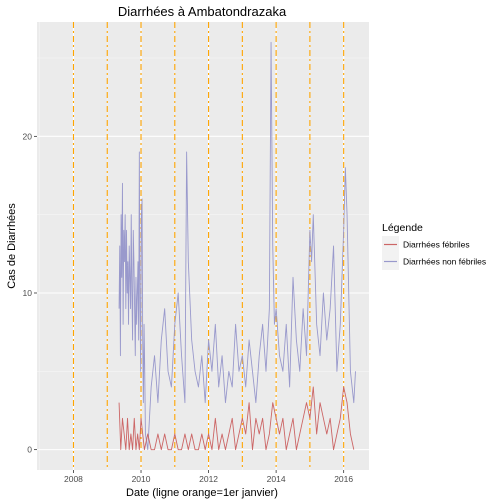 The image size is (504, 504). What do you see at coordinates (402, 228) in the screenshot?
I see `legend-title: Légende` at bounding box center [402, 228].